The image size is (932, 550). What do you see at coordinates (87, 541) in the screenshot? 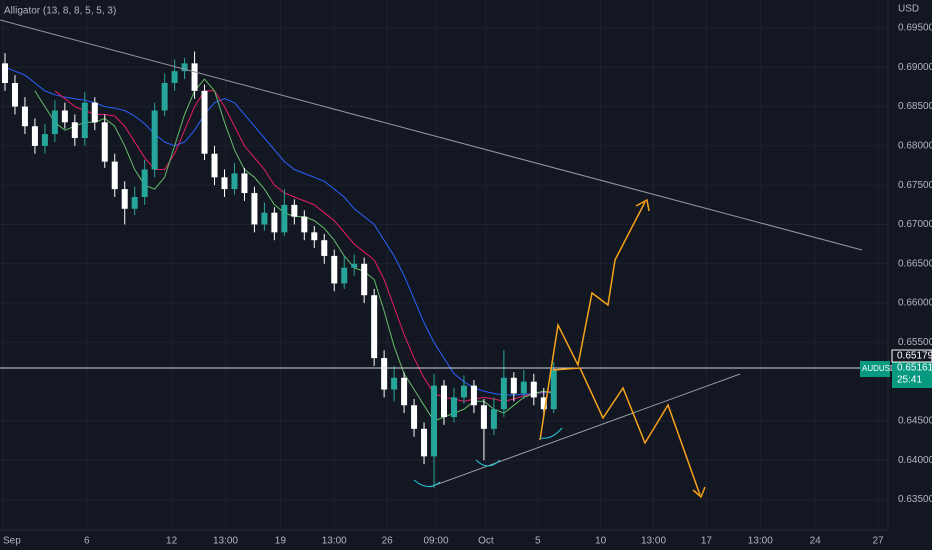
I see `x-tick-label: 6` at bounding box center [87, 541].